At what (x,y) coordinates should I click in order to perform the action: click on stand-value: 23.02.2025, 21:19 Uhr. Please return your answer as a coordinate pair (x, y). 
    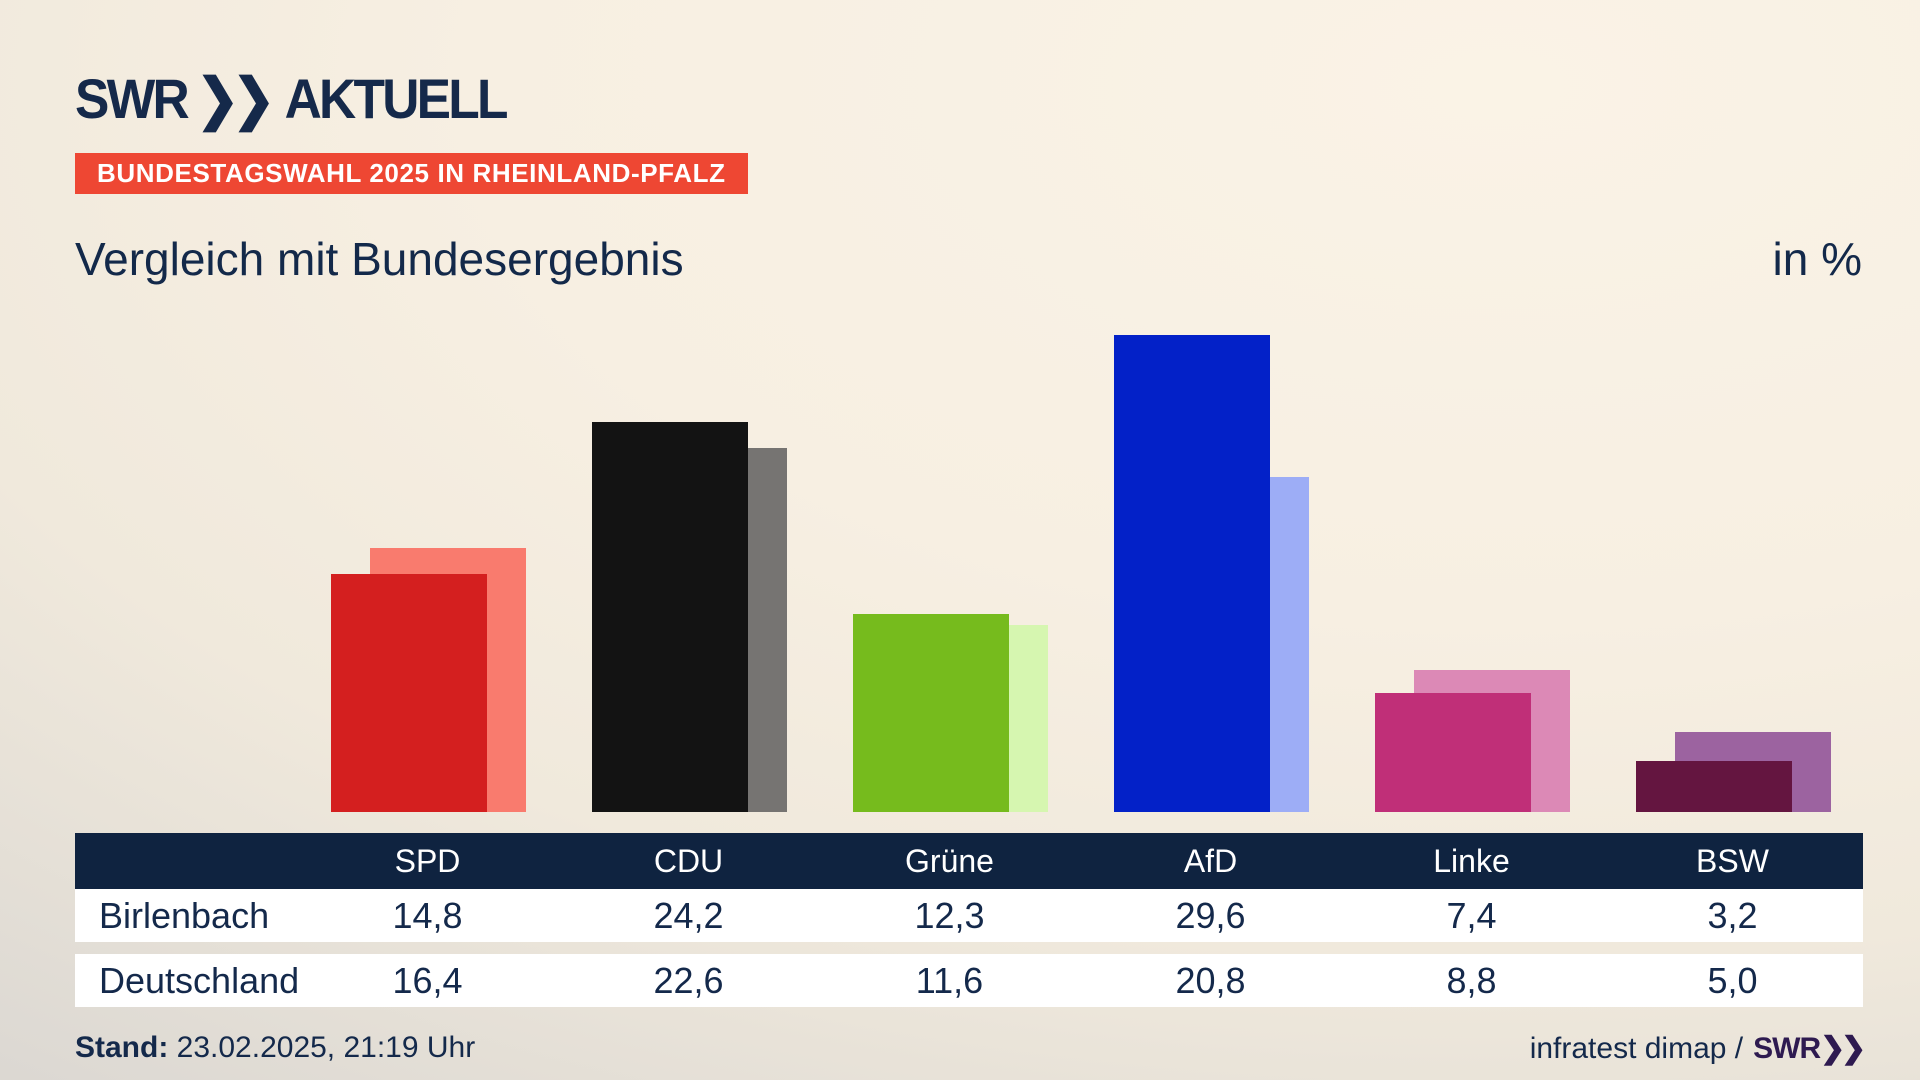
    Looking at the image, I should click on (322, 1047).